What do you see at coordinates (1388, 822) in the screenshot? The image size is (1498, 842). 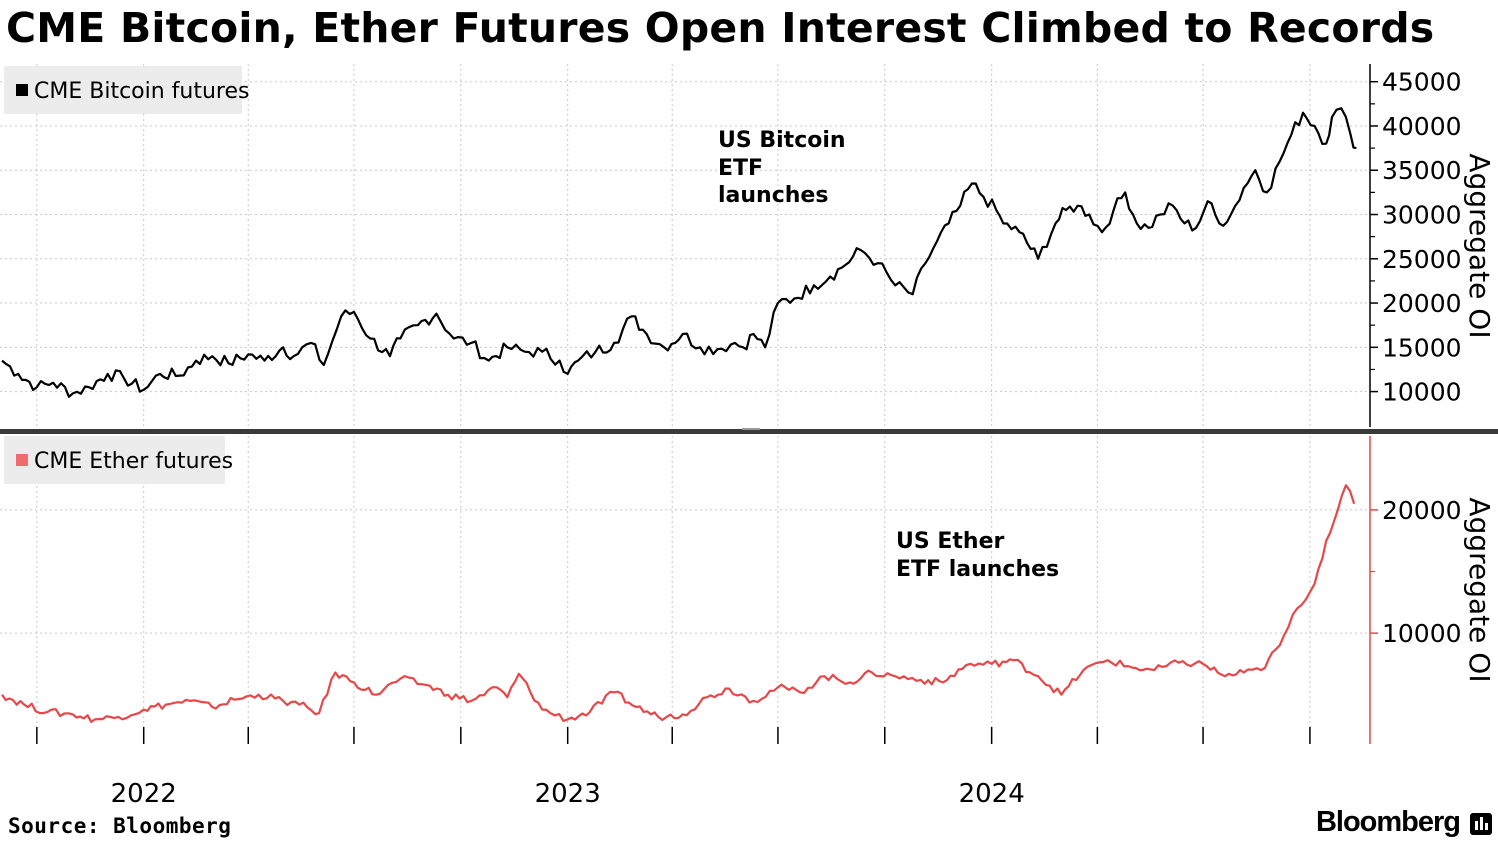 I see `brand-logo: Bloomberg` at bounding box center [1388, 822].